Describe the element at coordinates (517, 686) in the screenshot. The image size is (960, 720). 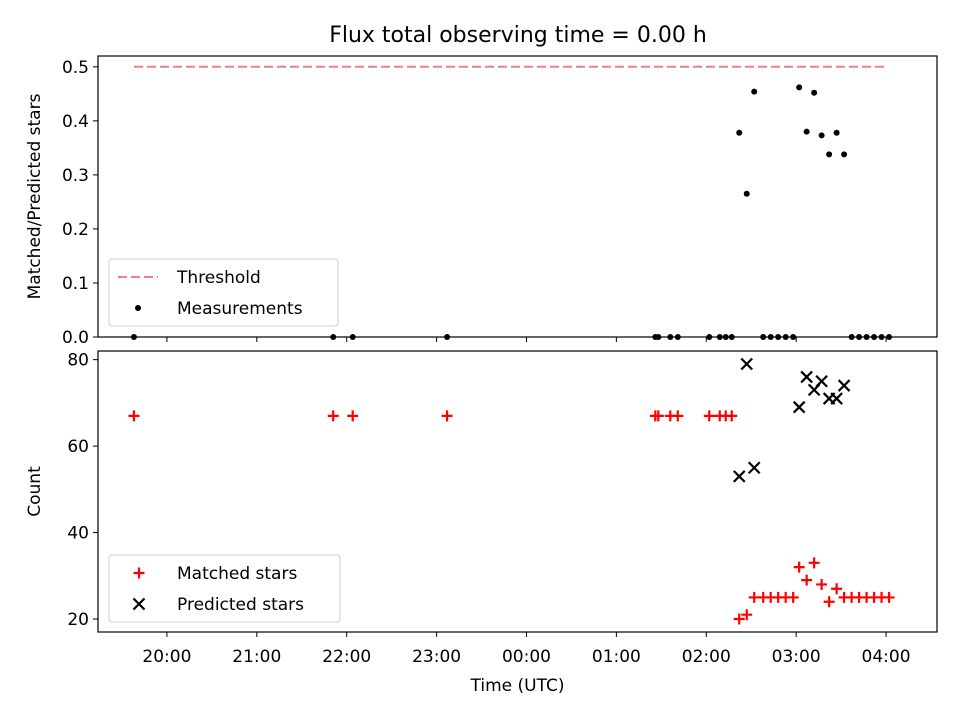
I see `x-axis-label: Time (UTC)` at that location.